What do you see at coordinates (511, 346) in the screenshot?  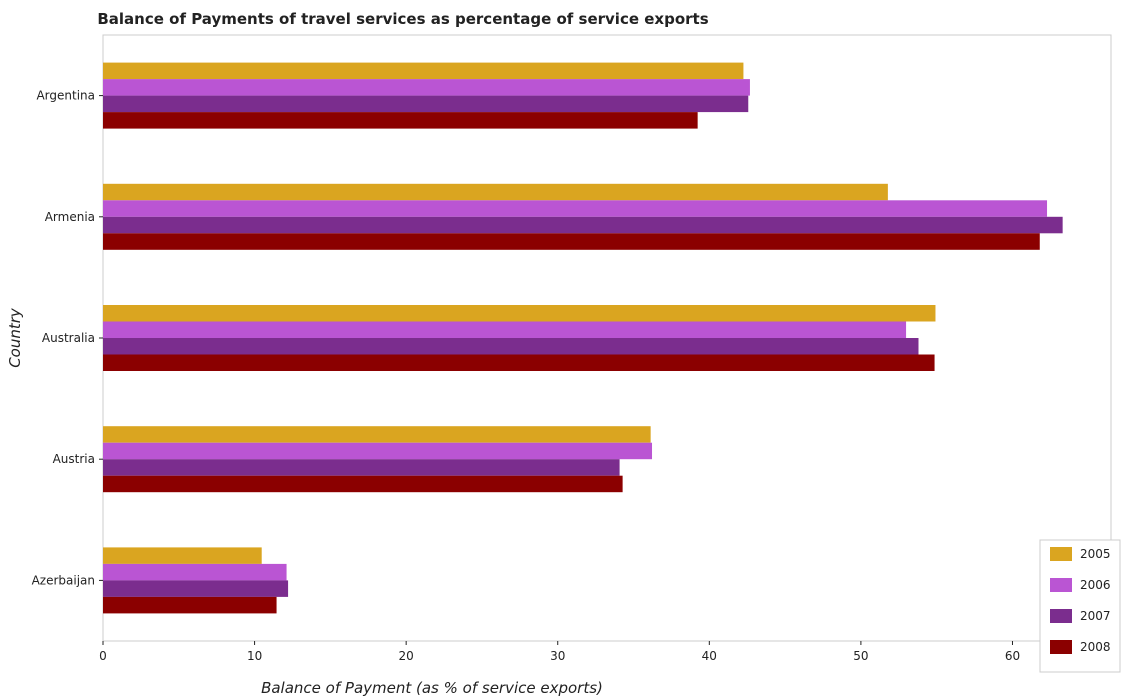 I see `bar-australia-2007` at bounding box center [511, 346].